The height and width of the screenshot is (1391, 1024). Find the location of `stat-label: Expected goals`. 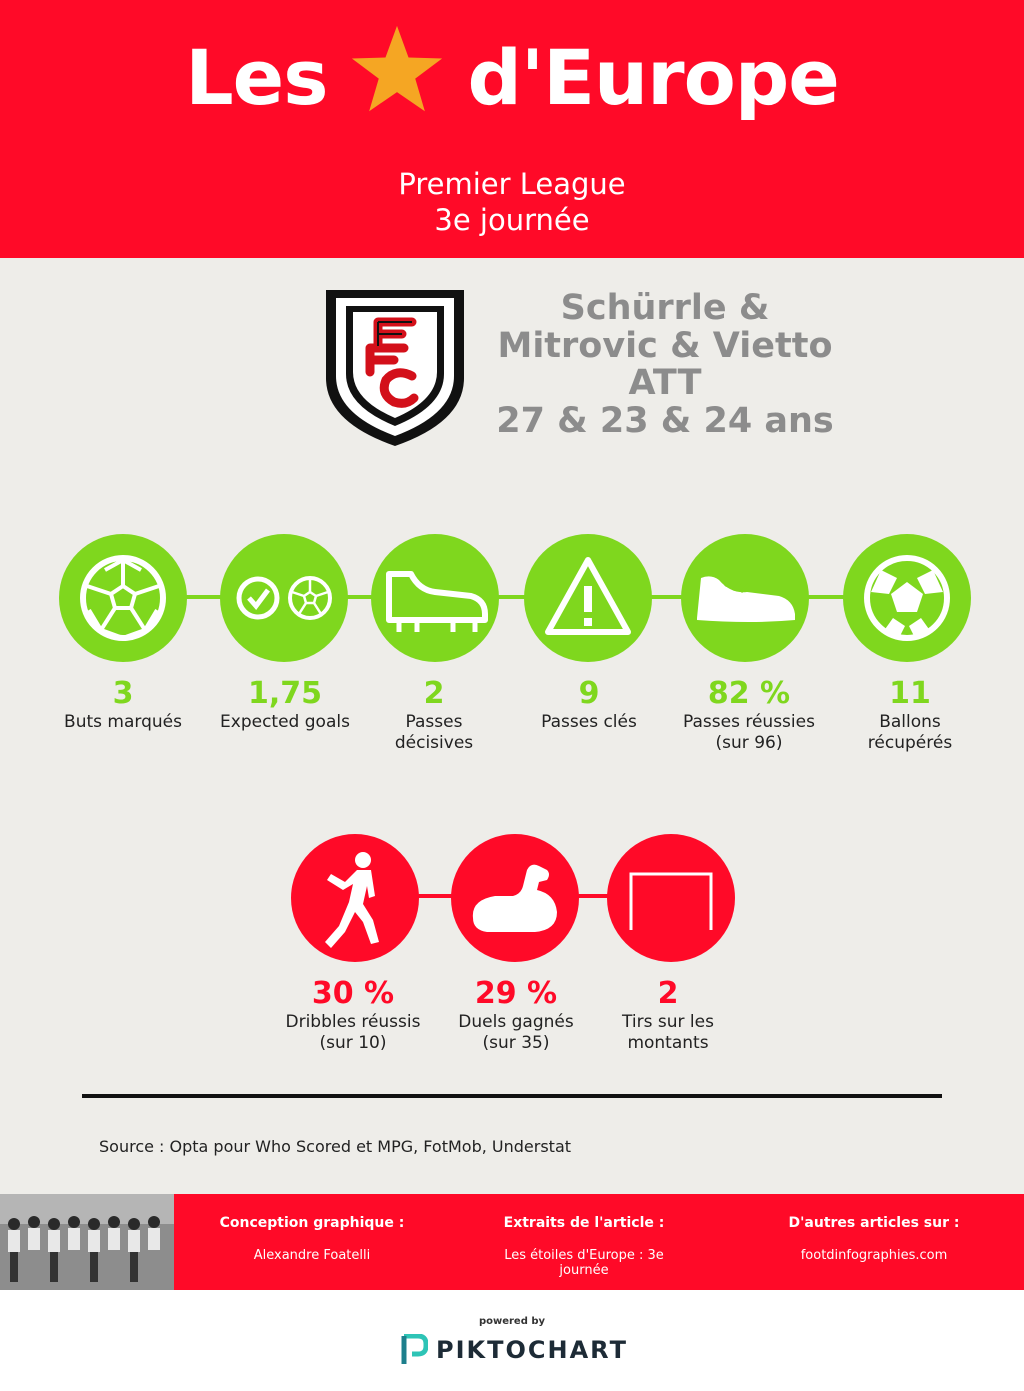

stat-label: Expected goals is located at coordinates (285, 722).